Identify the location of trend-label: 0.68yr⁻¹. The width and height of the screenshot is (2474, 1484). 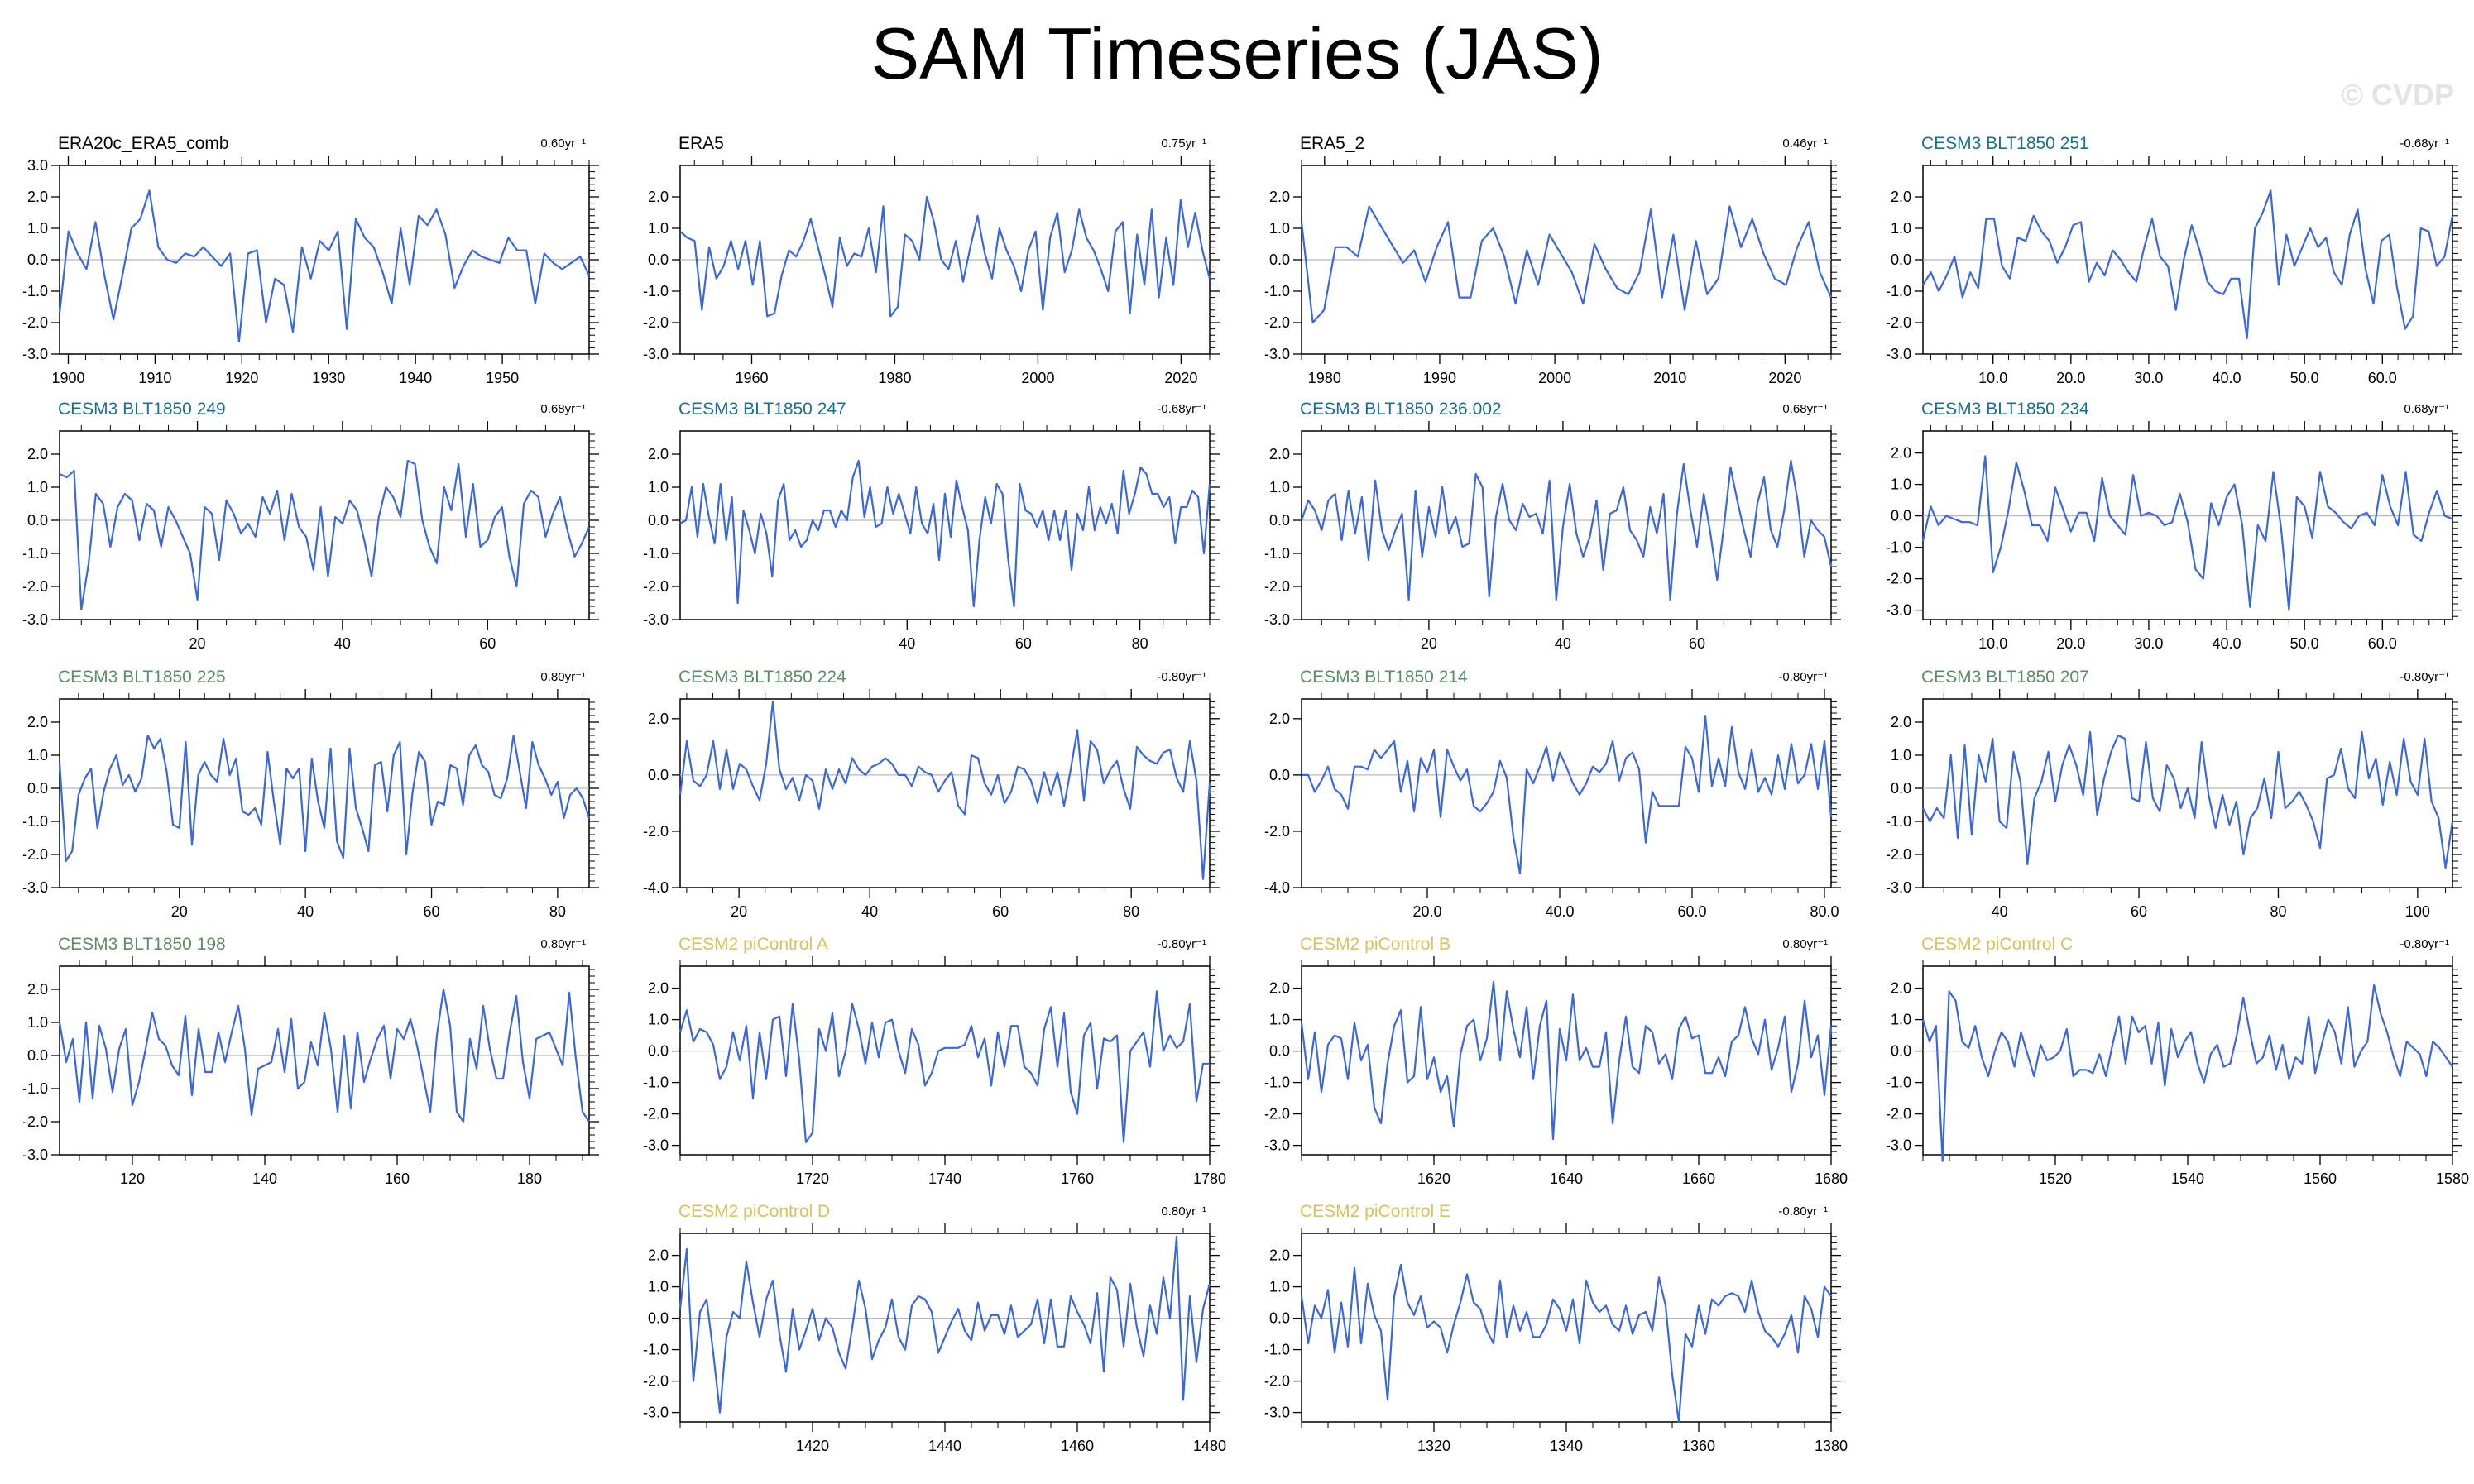
(1805, 409).